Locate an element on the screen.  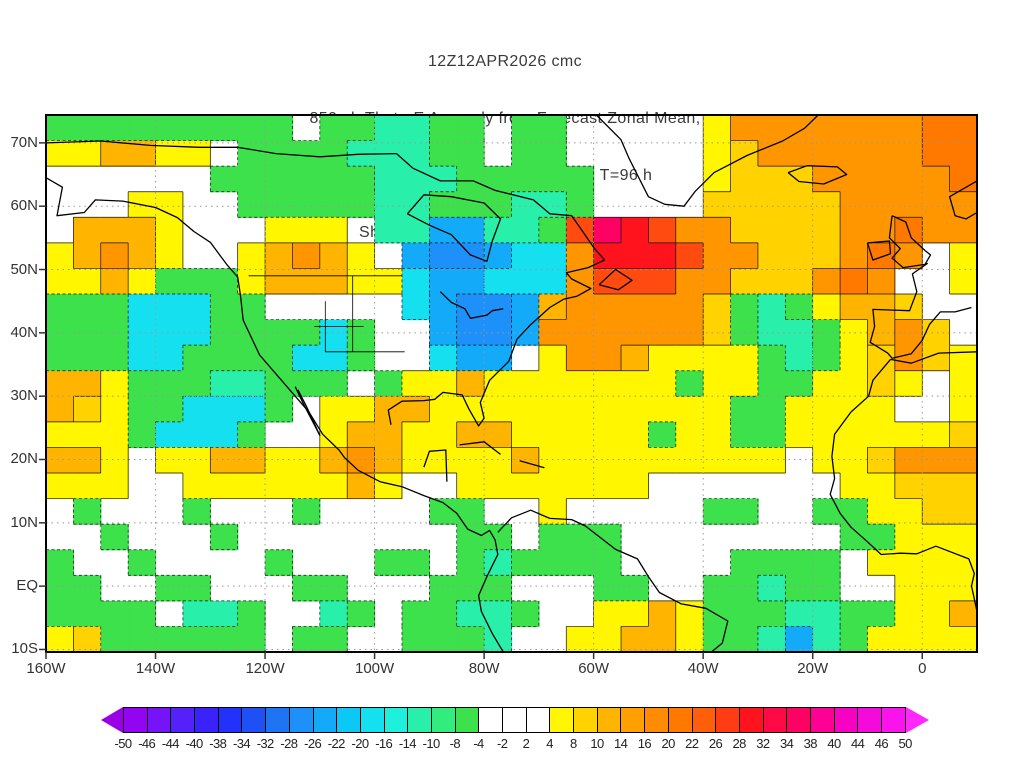
colorbar-label: -34 is located at coordinates (242, 743).